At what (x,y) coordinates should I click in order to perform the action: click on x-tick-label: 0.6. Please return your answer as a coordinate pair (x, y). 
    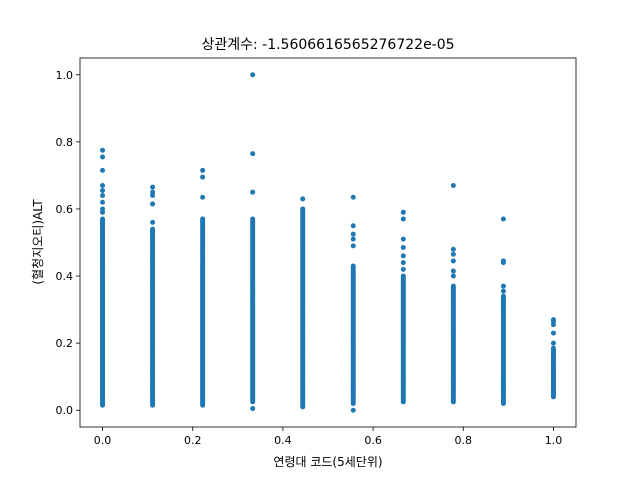
    Looking at the image, I should click on (373, 440).